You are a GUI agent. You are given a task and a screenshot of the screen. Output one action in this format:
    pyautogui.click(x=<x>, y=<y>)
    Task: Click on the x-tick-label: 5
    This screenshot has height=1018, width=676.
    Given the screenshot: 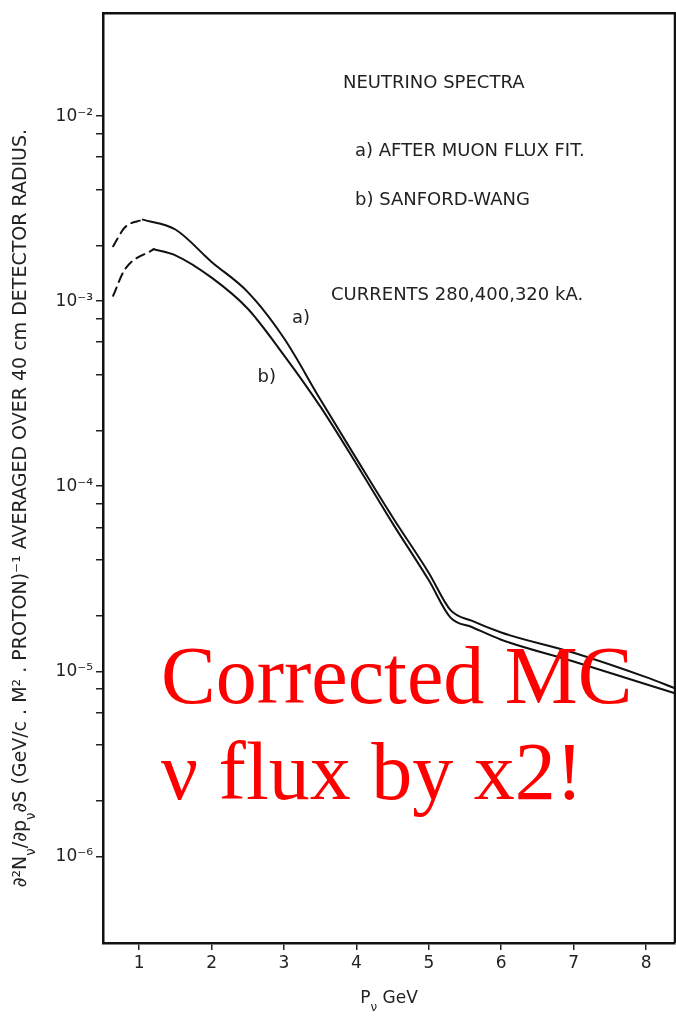 What is the action you would take?
    pyautogui.click(x=429, y=961)
    